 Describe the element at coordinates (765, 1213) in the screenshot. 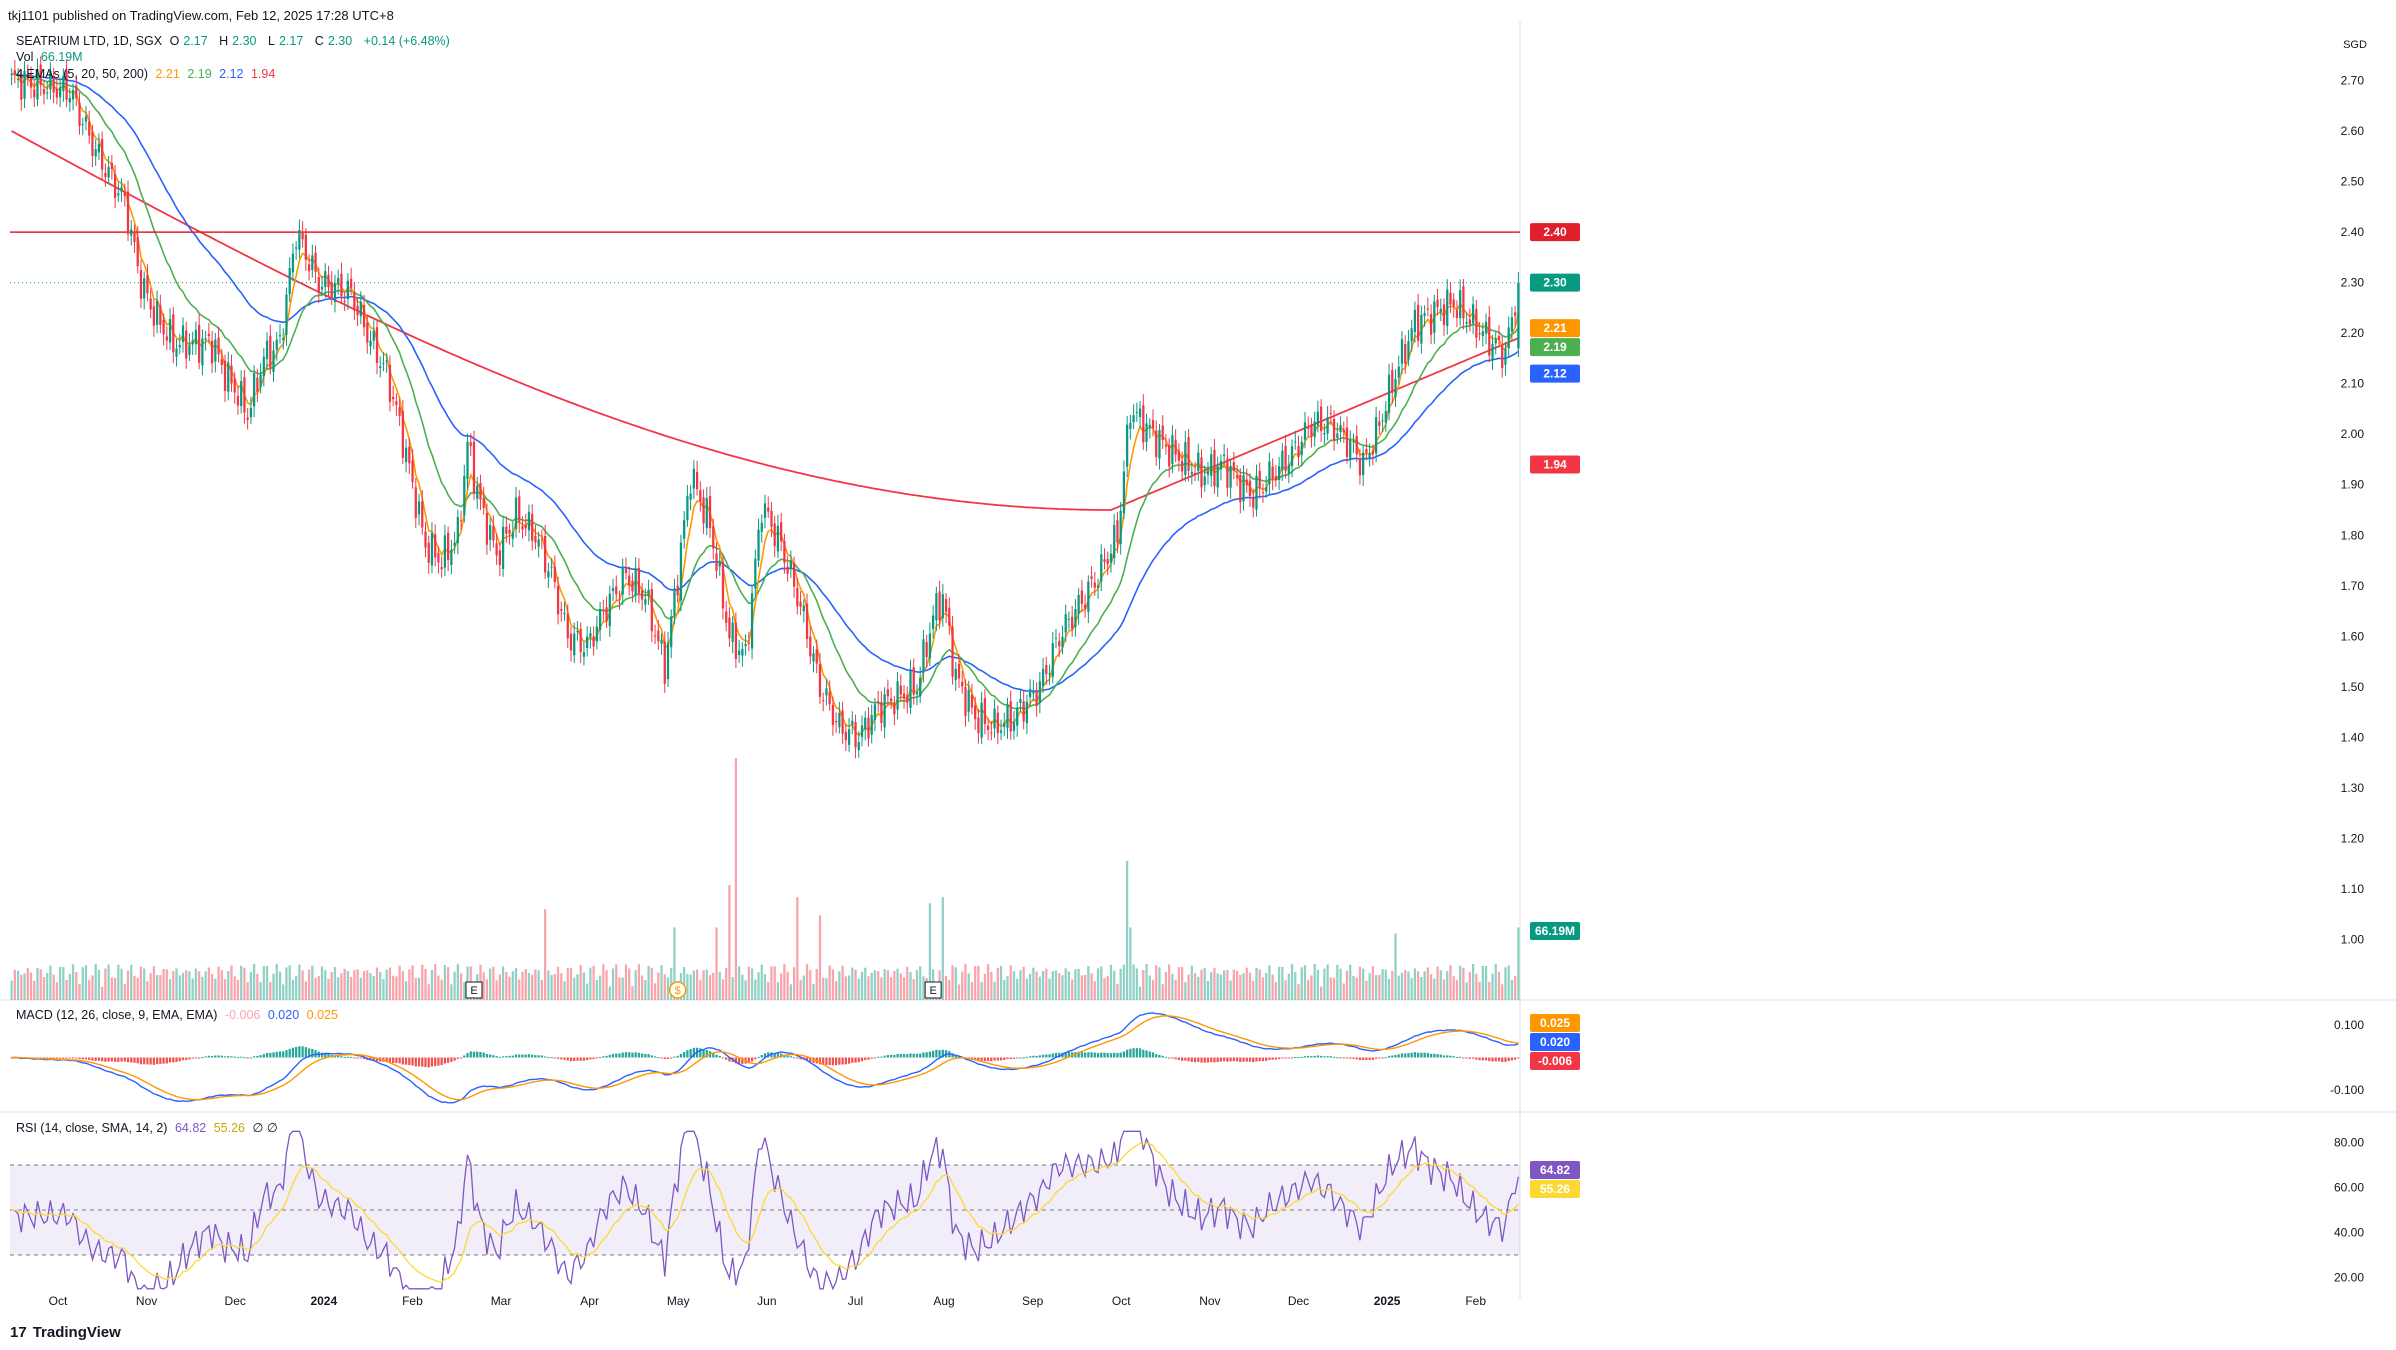

I see `rsi-ma-line` at that location.